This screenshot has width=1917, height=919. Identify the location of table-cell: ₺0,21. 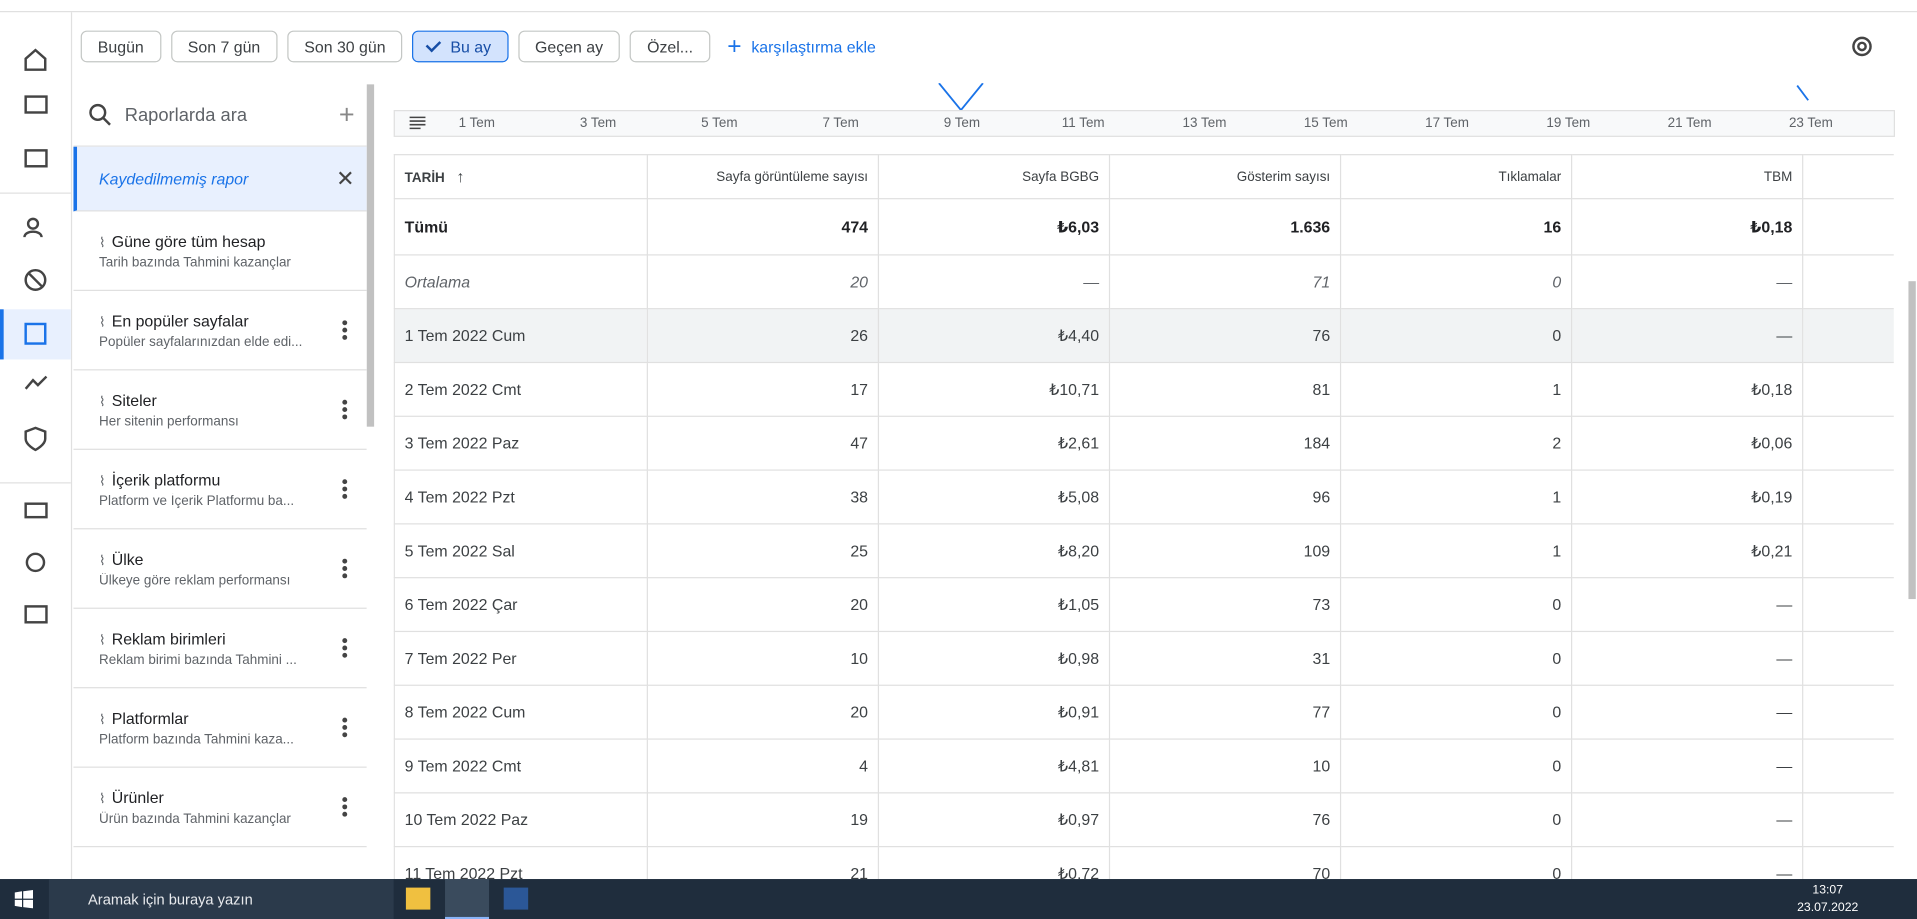
(1687, 551).